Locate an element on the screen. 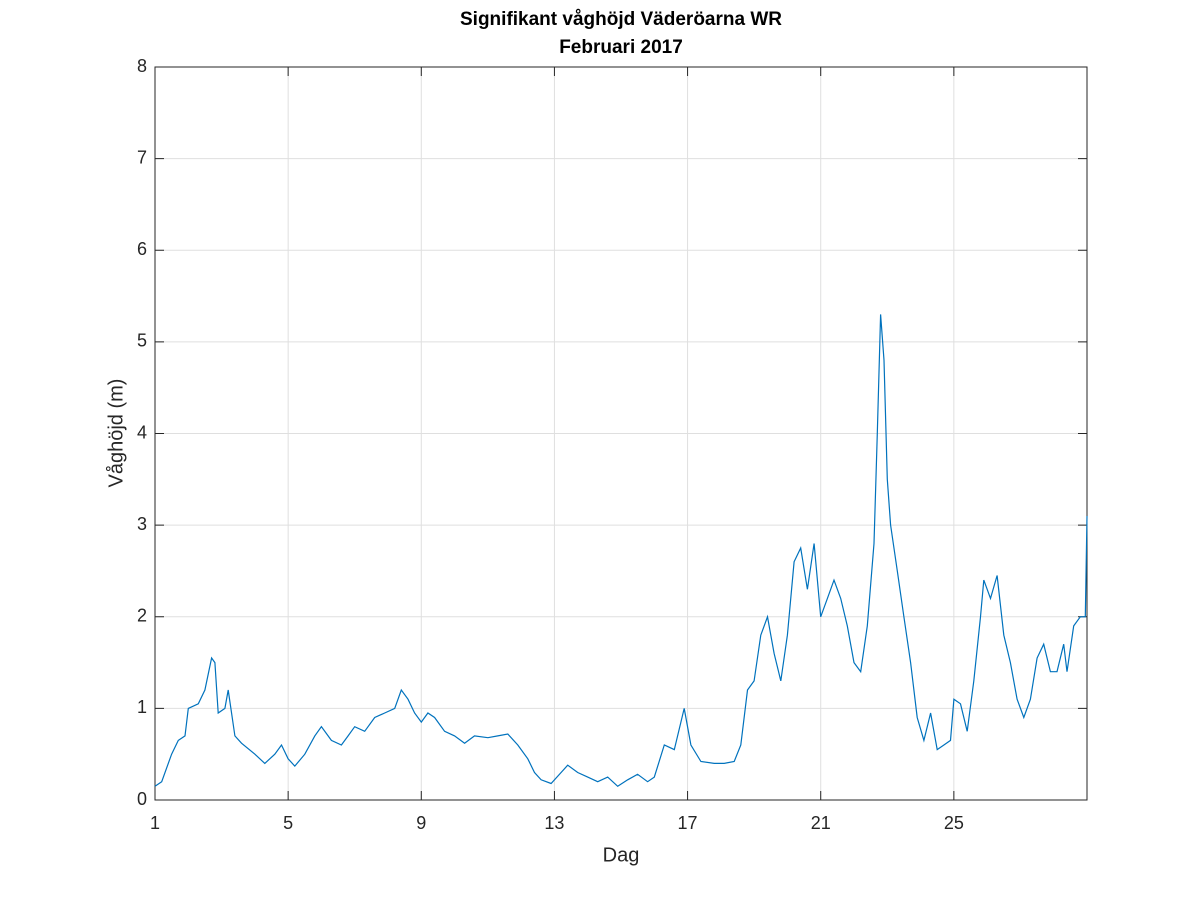 This screenshot has height=900, width=1200. y-tick-label: 7 is located at coordinates (142, 157).